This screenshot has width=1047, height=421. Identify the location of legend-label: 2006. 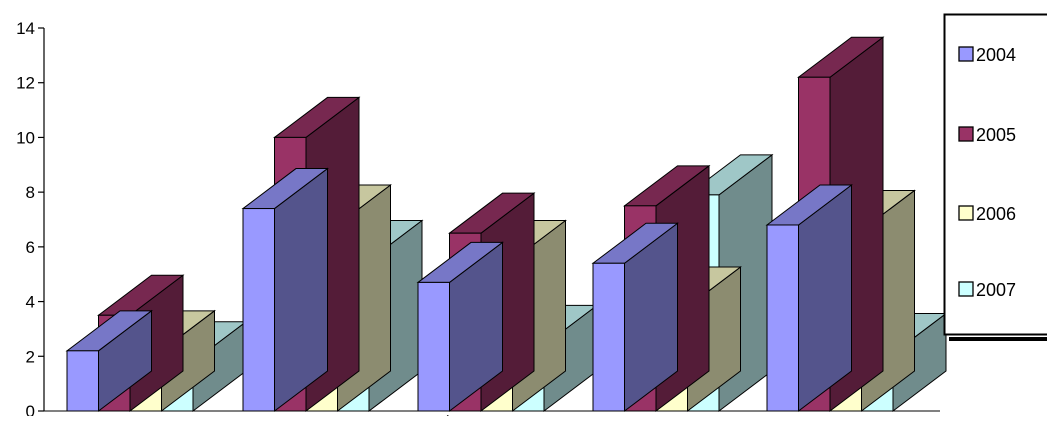
(996, 214).